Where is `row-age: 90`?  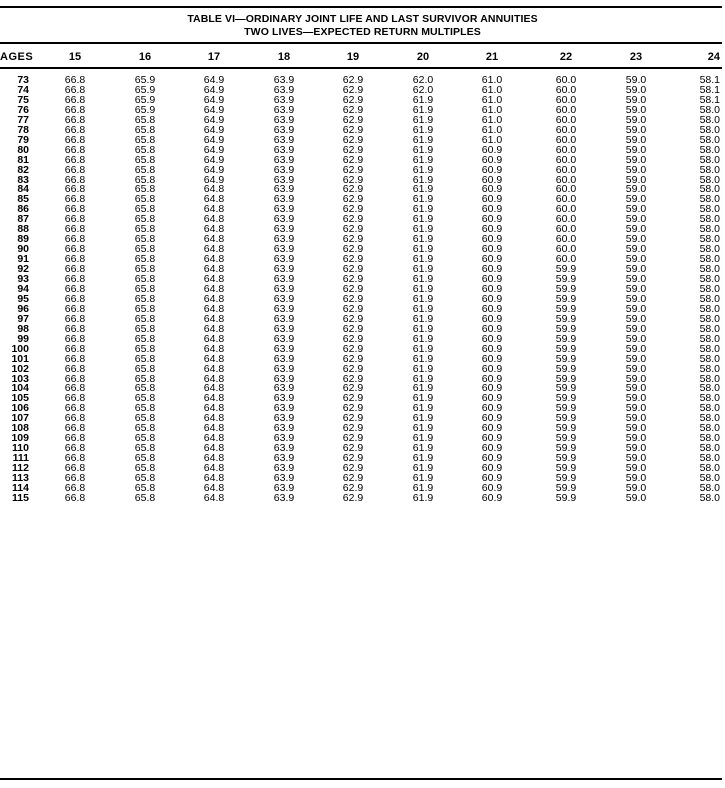 row-age: 90 is located at coordinates (23, 249).